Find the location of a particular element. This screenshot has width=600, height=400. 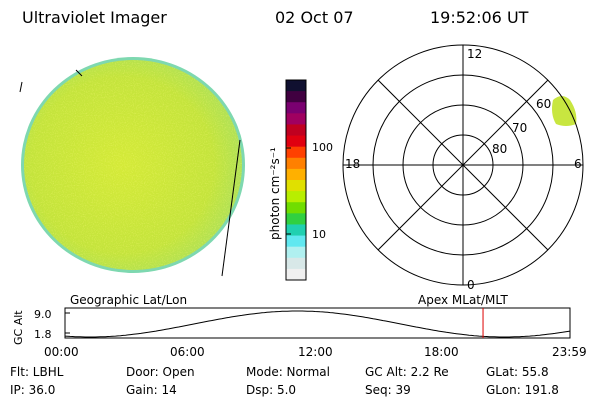

seq-status: Seq: 39 is located at coordinates (388, 390).